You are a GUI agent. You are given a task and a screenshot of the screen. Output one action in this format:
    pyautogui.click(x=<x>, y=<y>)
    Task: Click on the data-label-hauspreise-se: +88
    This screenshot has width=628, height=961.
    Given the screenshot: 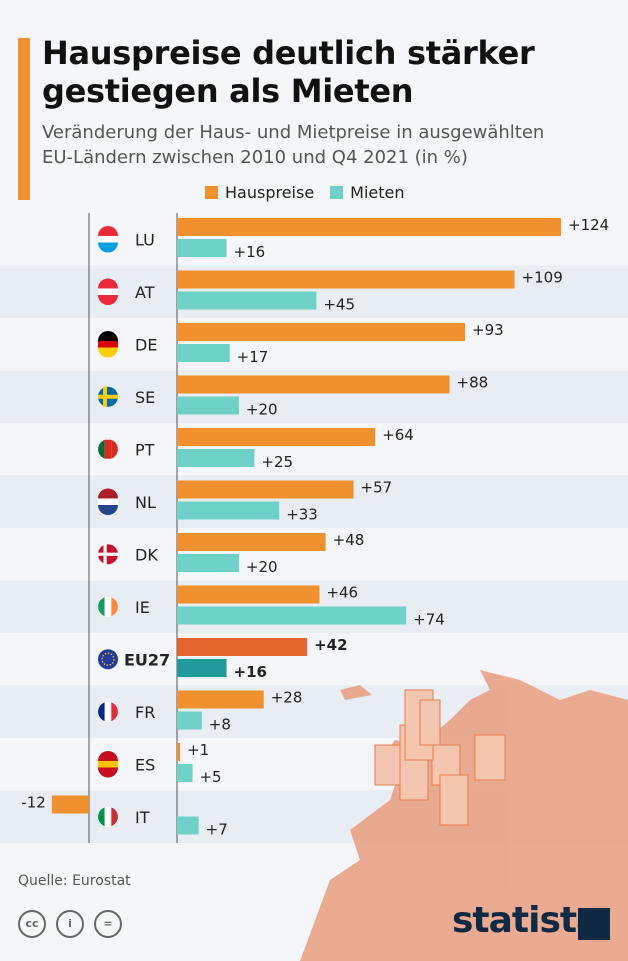 What is the action you would take?
    pyautogui.click(x=473, y=383)
    